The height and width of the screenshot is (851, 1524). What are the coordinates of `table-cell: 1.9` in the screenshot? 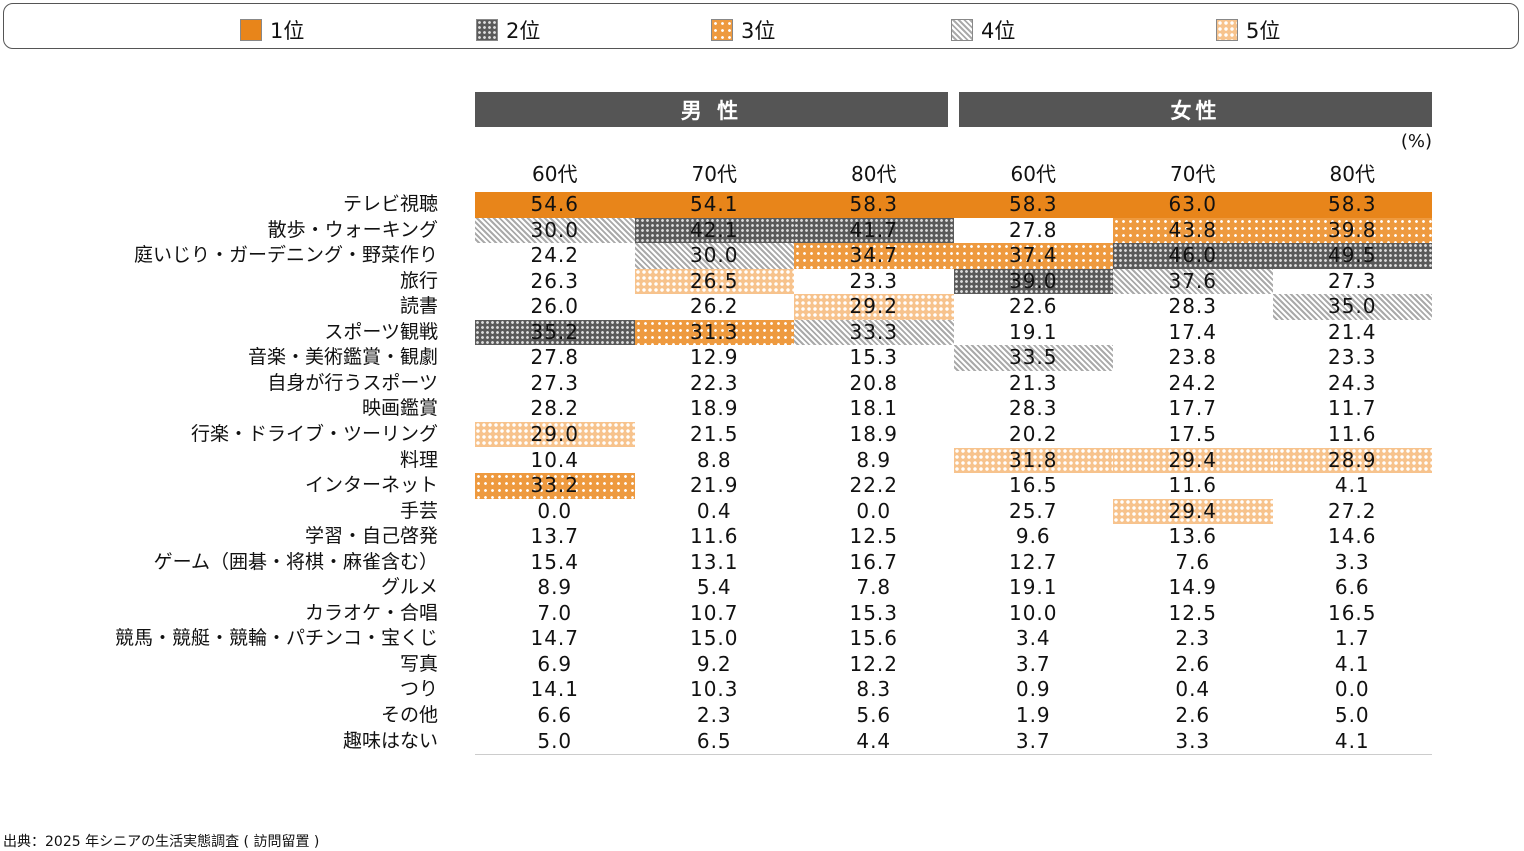 It's located at (1033, 715).